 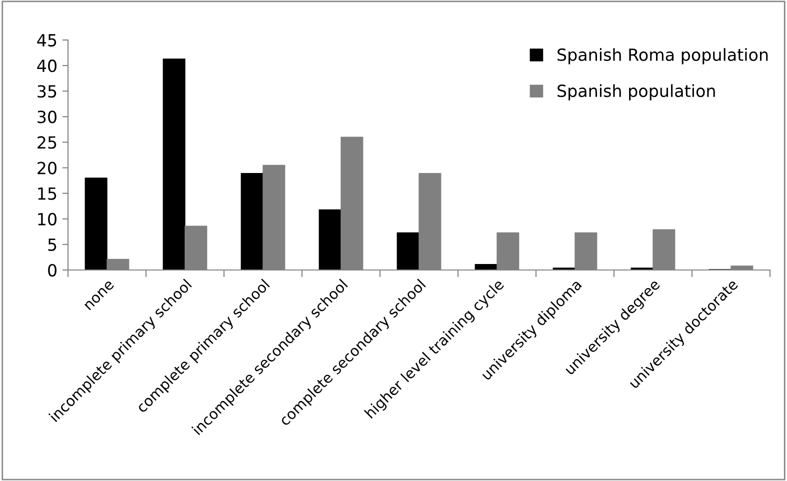 I want to click on y-tick-label: 35, so click(x=47, y=91).